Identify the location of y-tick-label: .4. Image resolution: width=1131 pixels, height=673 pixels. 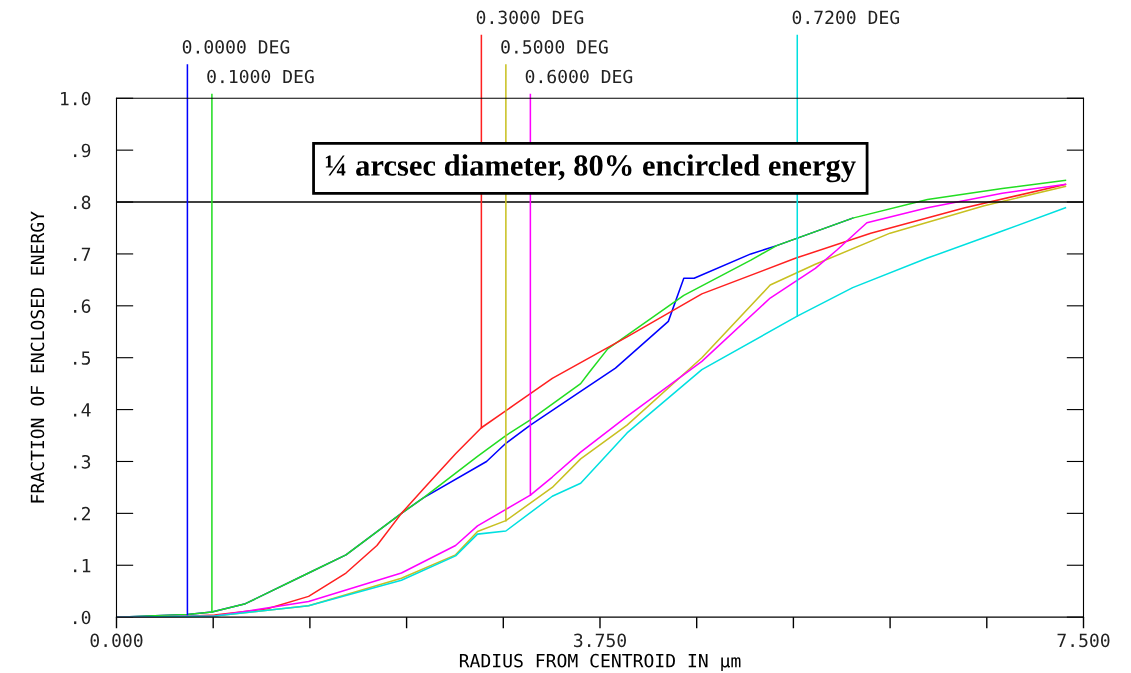
(82, 410).